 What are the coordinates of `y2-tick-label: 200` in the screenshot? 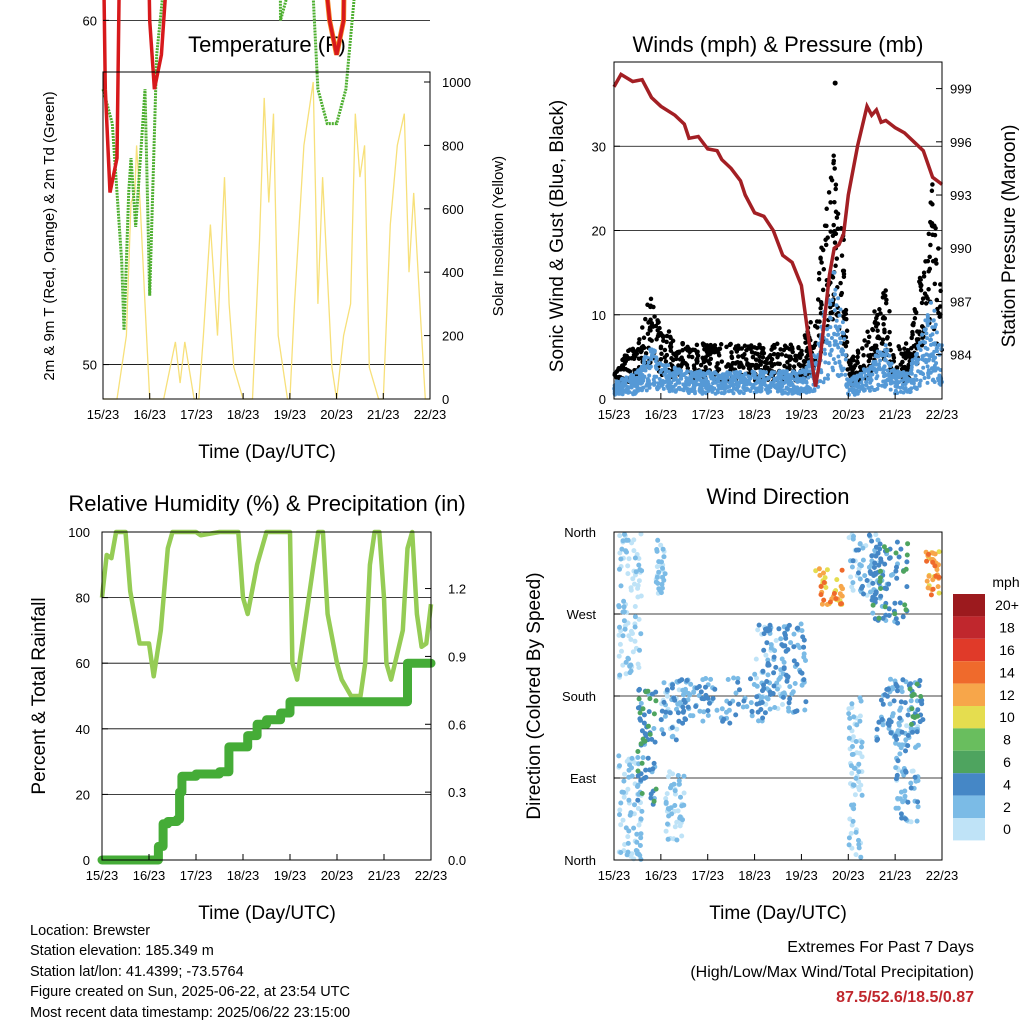 It's located at (453, 336).